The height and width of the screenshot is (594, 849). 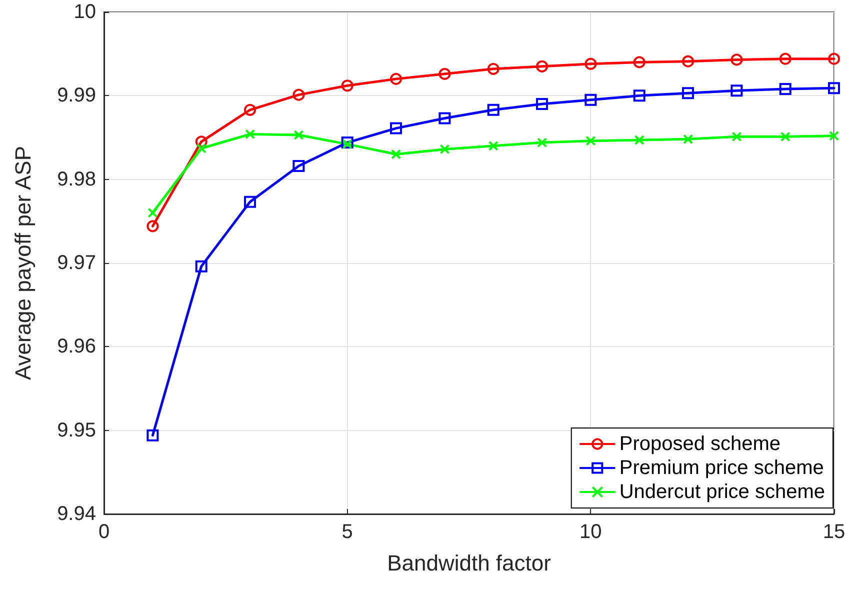 What do you see at coordinates (23, 263) in the screenshot?
I see `y-axis-title: Average payoff per ASP` at bounding box center [23, 263].